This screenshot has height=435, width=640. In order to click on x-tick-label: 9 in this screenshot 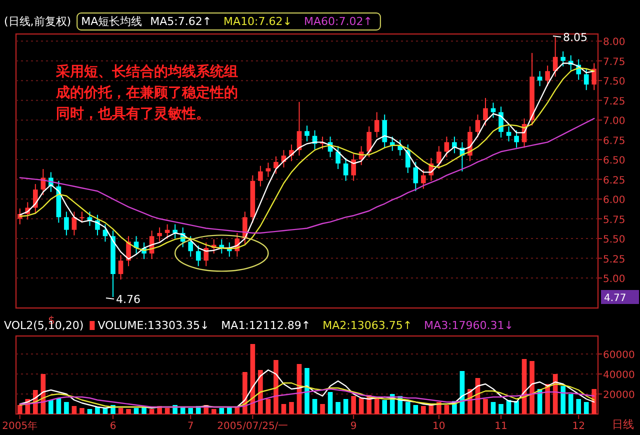, I will do `click(353, 426)`.